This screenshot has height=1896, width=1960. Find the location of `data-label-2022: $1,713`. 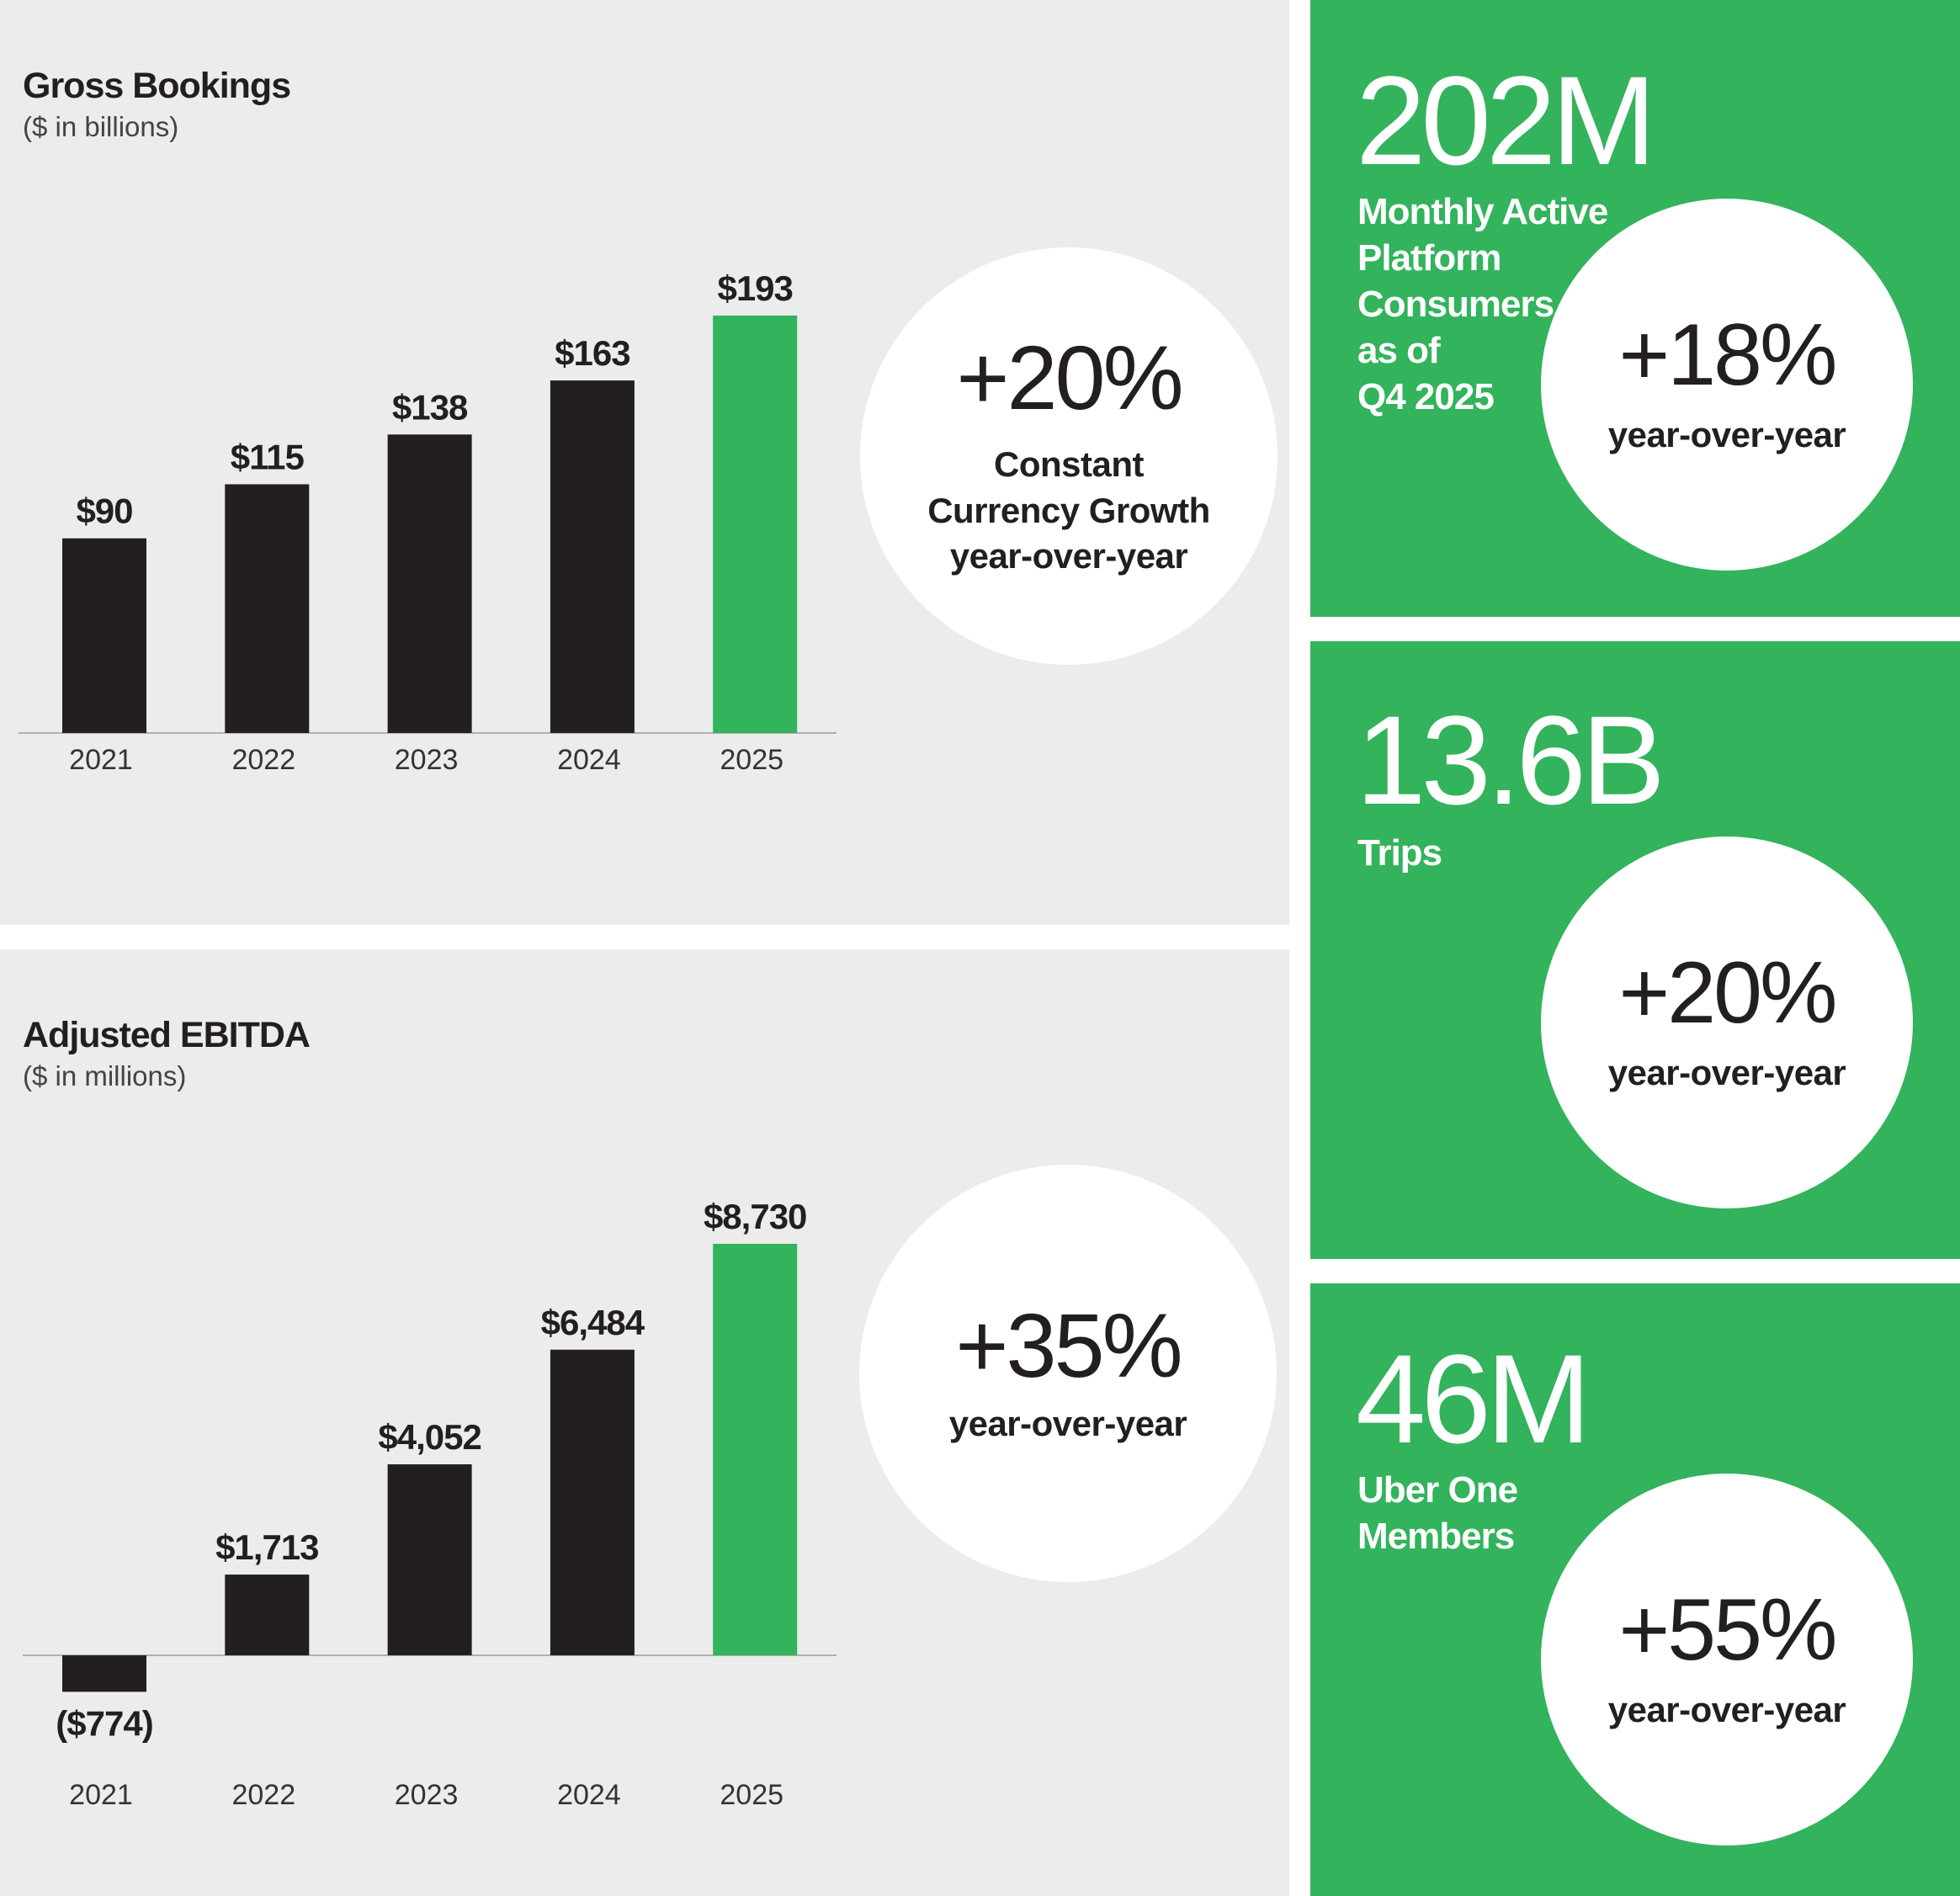

data-label-2022: $1,713 is located at coordinates (266, 1547).